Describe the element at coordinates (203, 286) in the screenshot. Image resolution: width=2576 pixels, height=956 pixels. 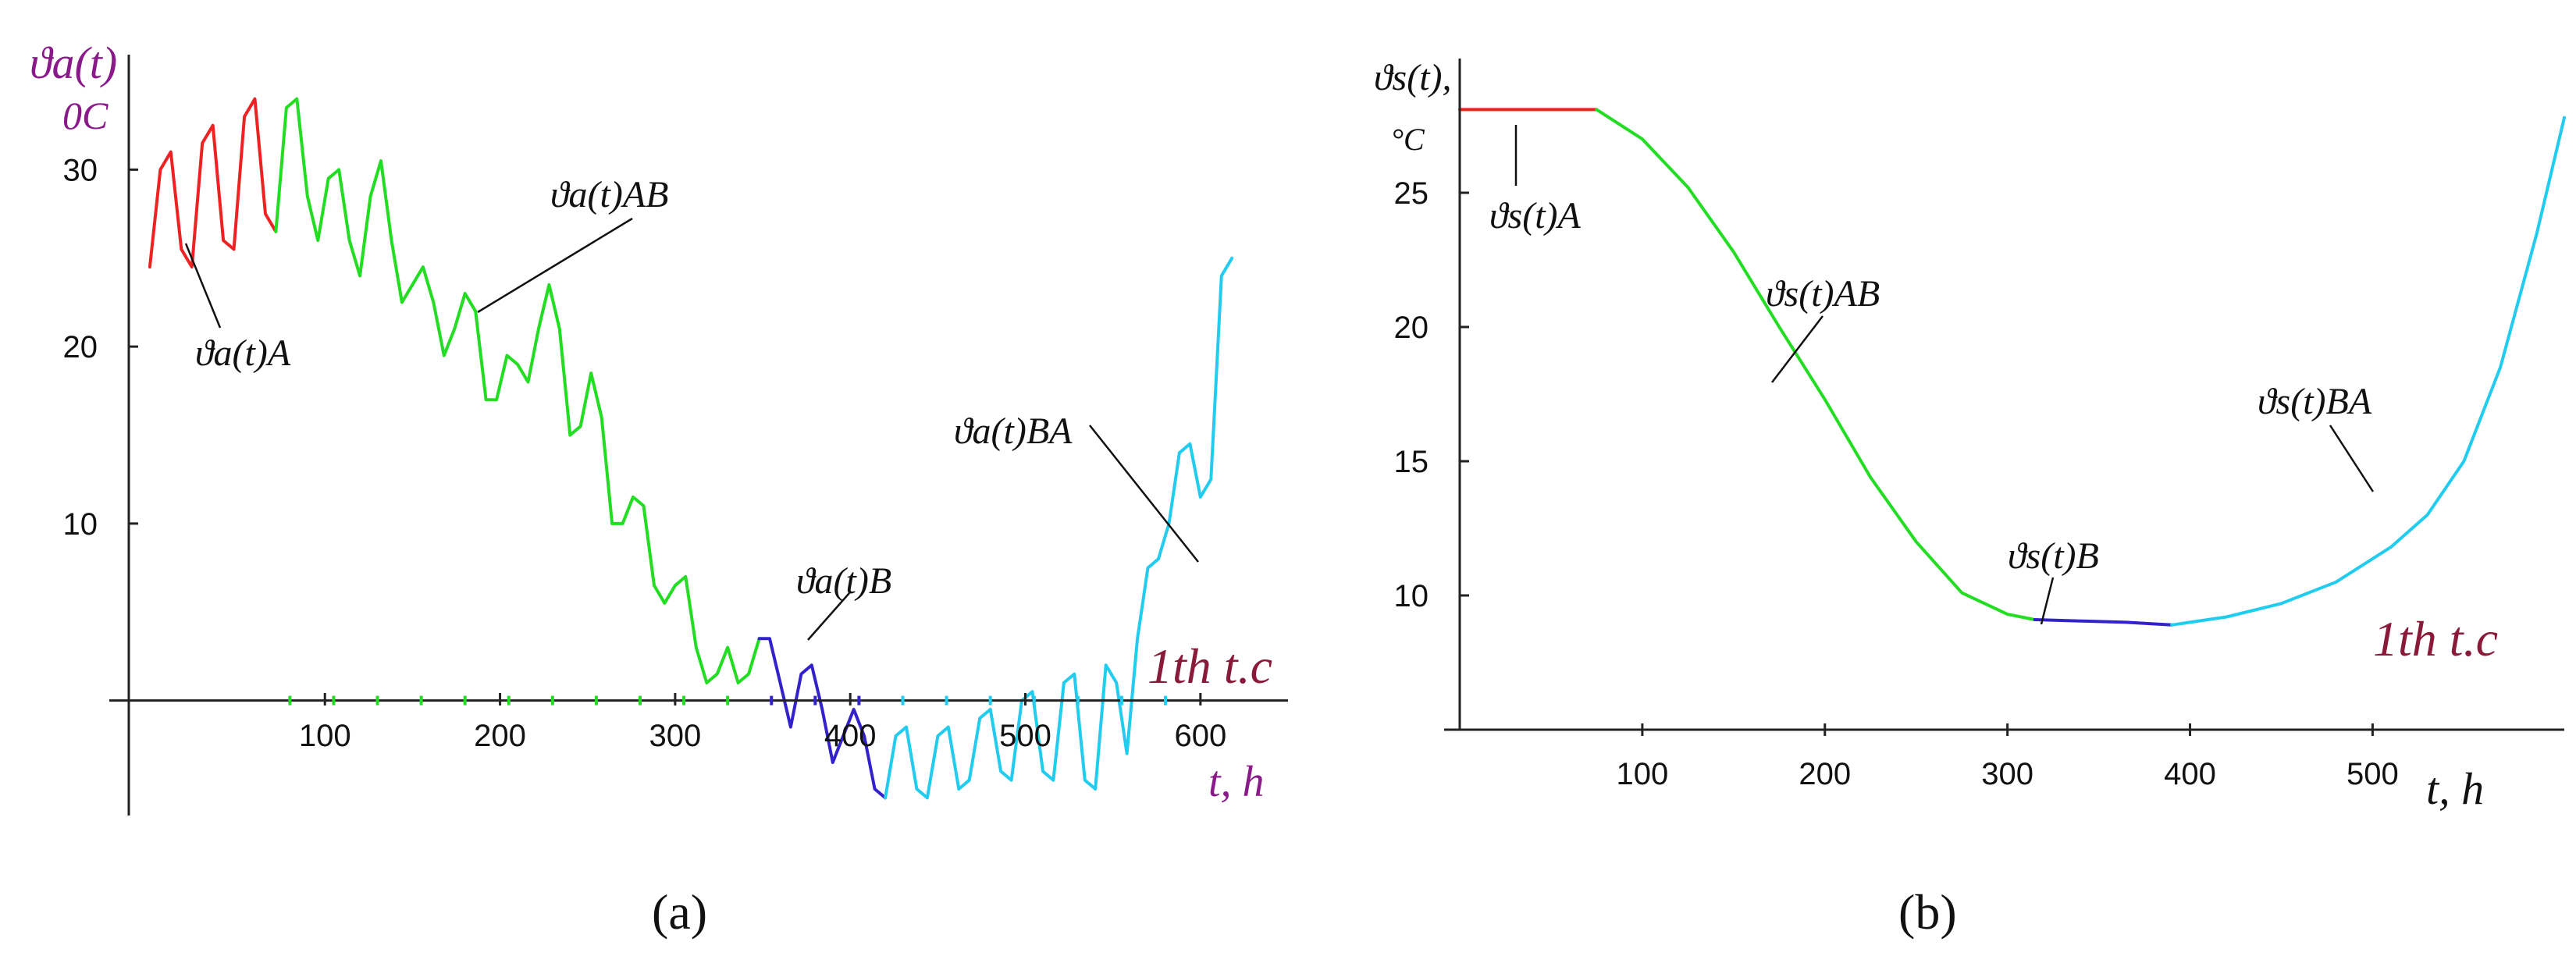
I see `panel-a-leader-A` at that location.